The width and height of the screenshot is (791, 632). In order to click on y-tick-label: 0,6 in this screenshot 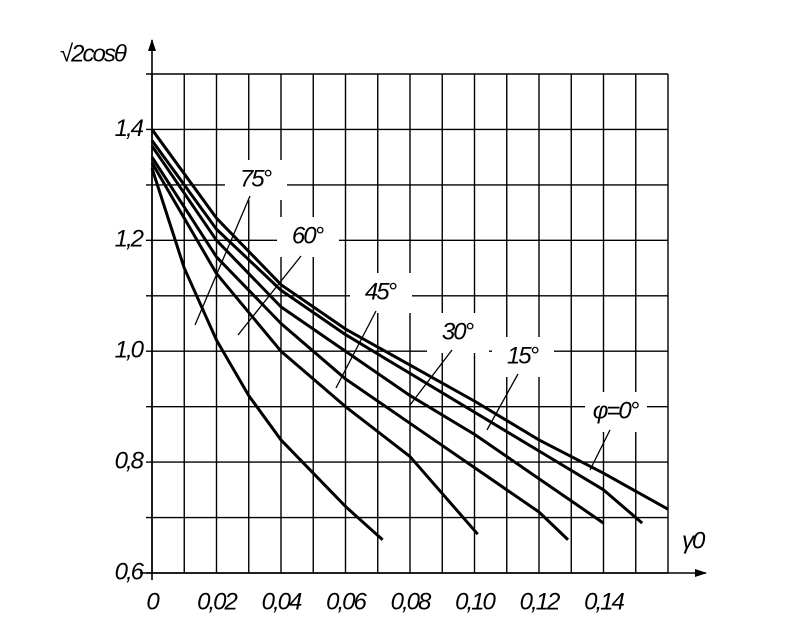, I will do `click(130, 571)`.